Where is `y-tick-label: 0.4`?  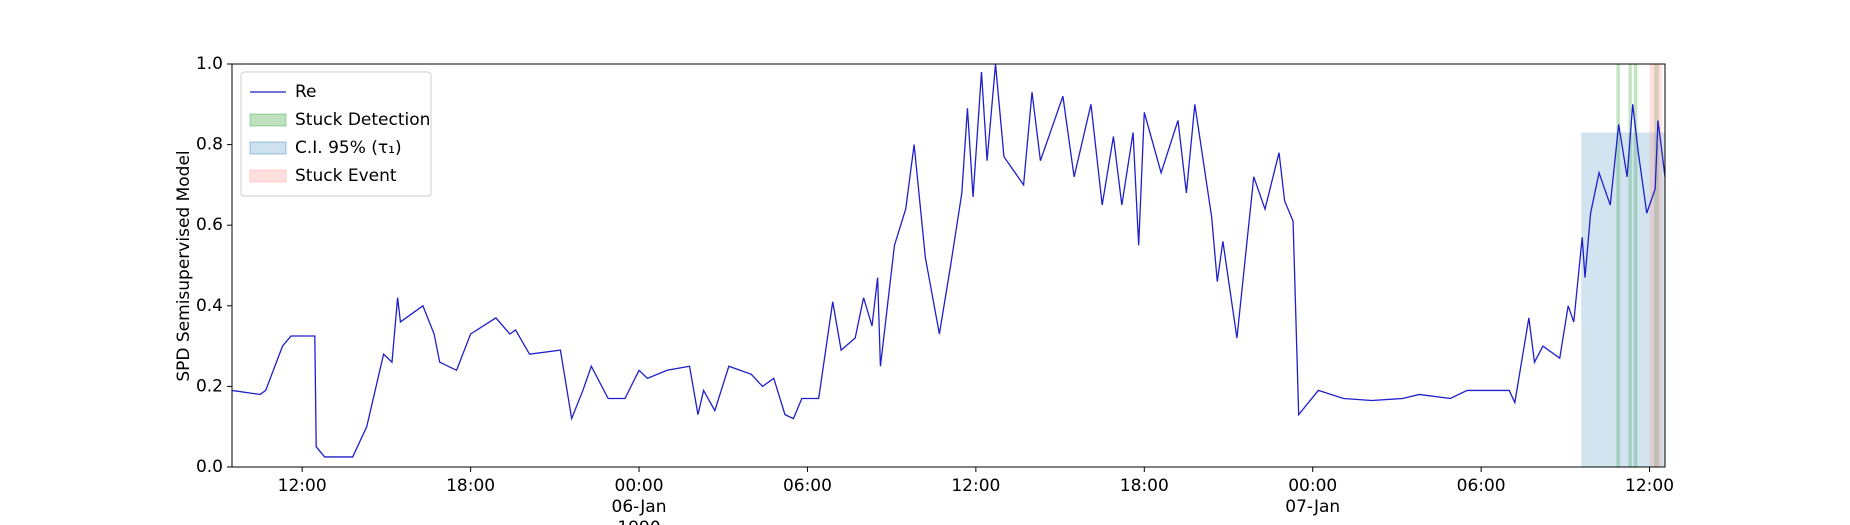 y-tick-label: 0.4 is located at coordinates (209, 306).